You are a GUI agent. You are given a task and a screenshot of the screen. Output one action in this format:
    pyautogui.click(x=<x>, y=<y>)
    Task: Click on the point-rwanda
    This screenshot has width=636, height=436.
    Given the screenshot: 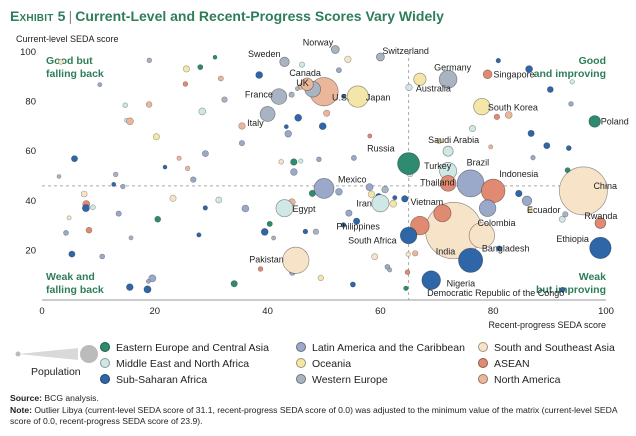 What is the action you would take?
    pyautogui.click(x=600, y=223)
    